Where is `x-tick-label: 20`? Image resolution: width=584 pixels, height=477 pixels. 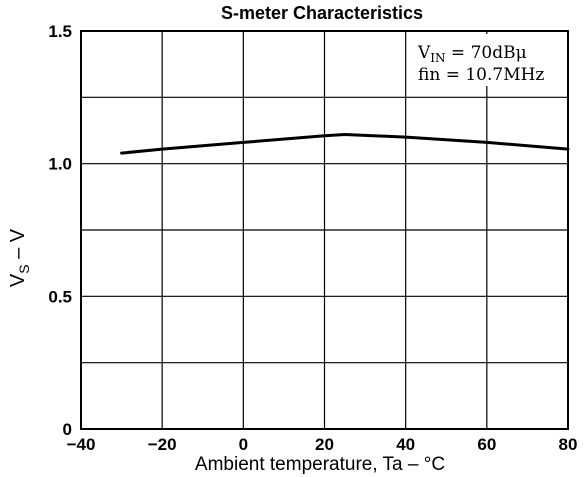
x-tick-label: 20 is located at coordinates (324, 444).